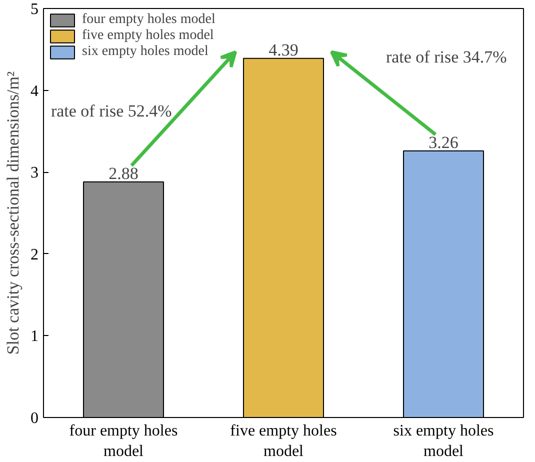 The image size is (535, 462). What do you see at coordinates (13, 213) in the screenshot?
I see `y-axis-title: Slot cavity cross-sectional dimensions/m²` at bounding box center [13, 213].